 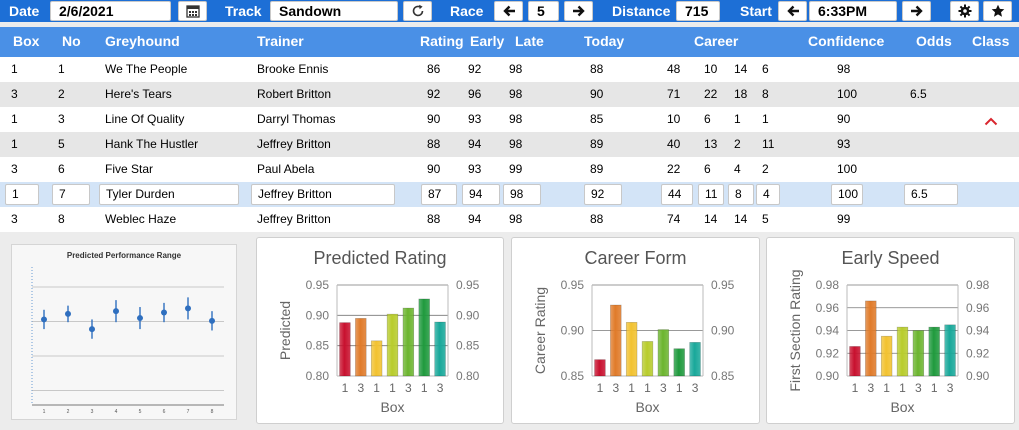 I want to click on cell-career-wins: 13, so click(x=711, y=144).